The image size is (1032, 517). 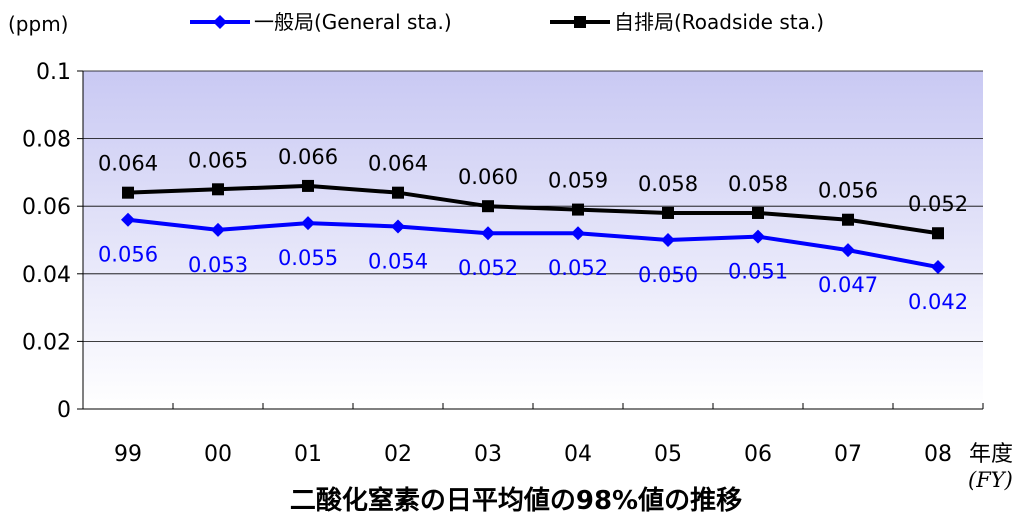 What do you see at coordinates (128, 255) in the screenshot?
I see `general-data-label-0: 0.056` at bounding box center [128, 255].